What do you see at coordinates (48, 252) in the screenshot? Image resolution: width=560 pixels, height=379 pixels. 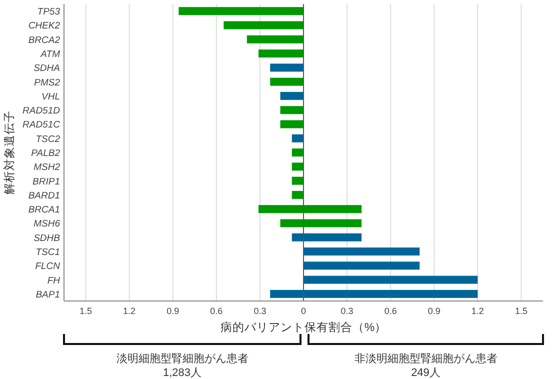 I see `y-tick-label: TSC1` at bounding box center [48, 252].